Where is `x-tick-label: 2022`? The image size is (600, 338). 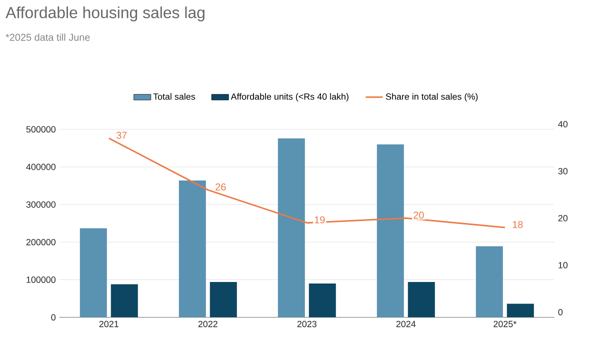 x-tick-label: 2022 is located at coordinates (208, 324).